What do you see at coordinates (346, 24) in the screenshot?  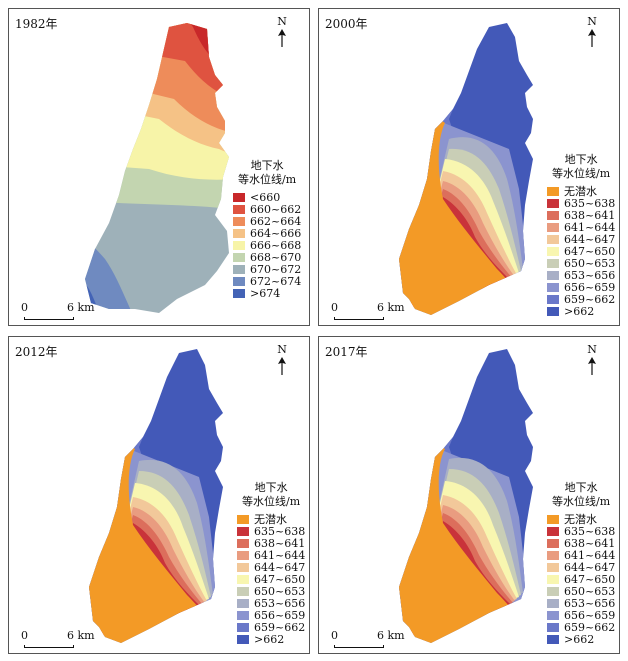 I see `map-year-label: 2000年` at bounding box center [346, 24].